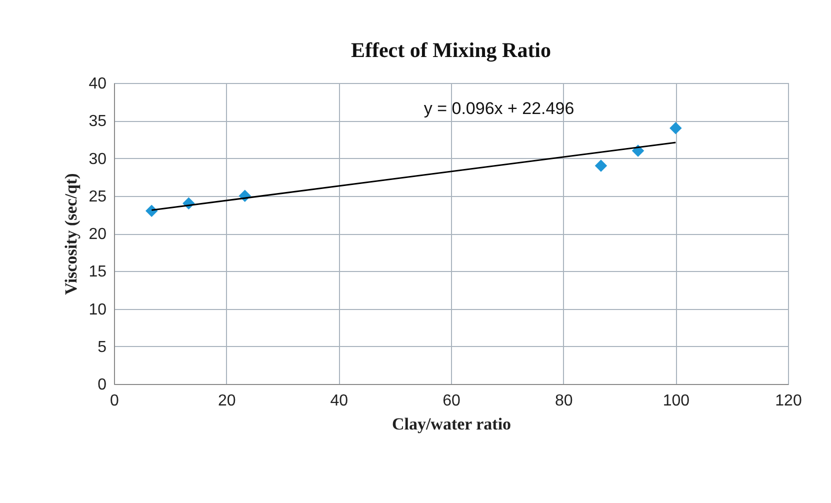 Image resolution: width=831 pixels, height=503 pixels. I want to click on x-tick-label: 40, so click(339, 401).